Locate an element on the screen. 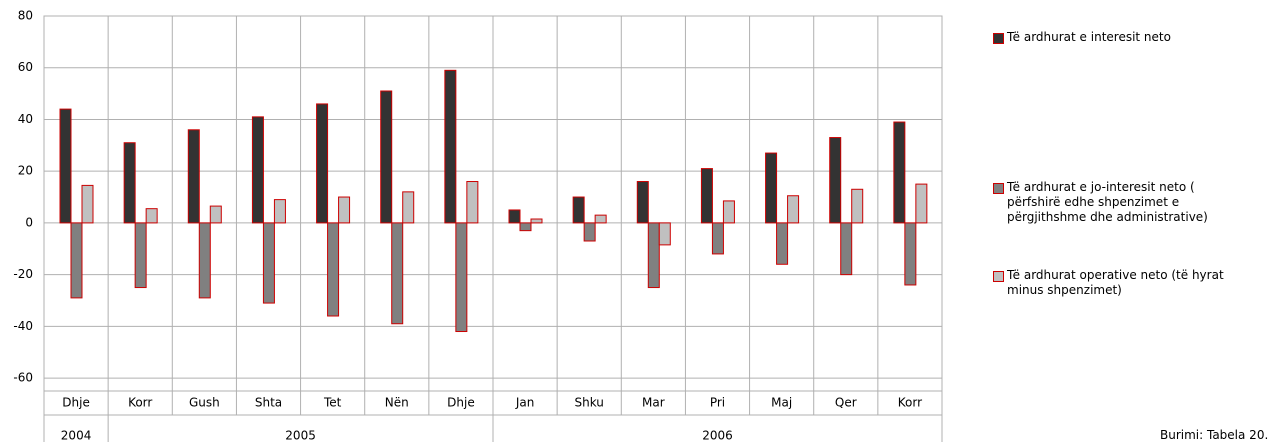  y-tick-label: -40 is located at coordinates (23, 326).